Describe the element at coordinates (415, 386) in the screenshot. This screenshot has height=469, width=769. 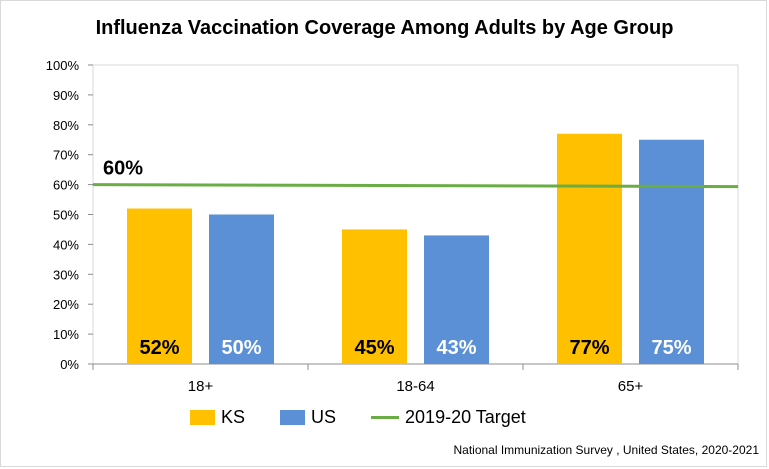
I see `x-tick-label: 18-64` at that location.